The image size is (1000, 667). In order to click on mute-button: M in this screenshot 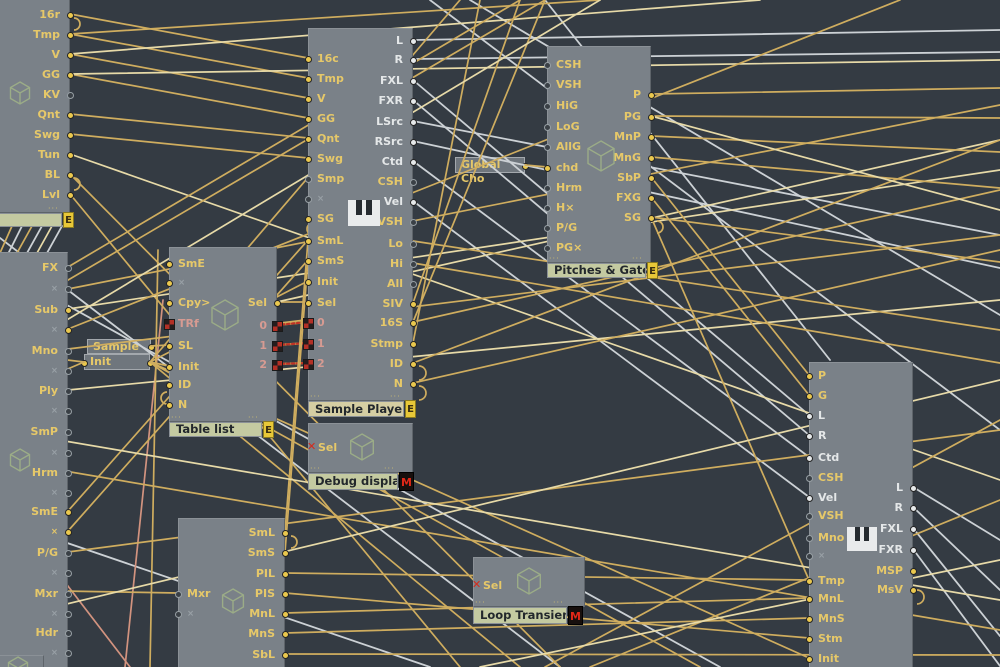, I will do `click(575, 615)`.